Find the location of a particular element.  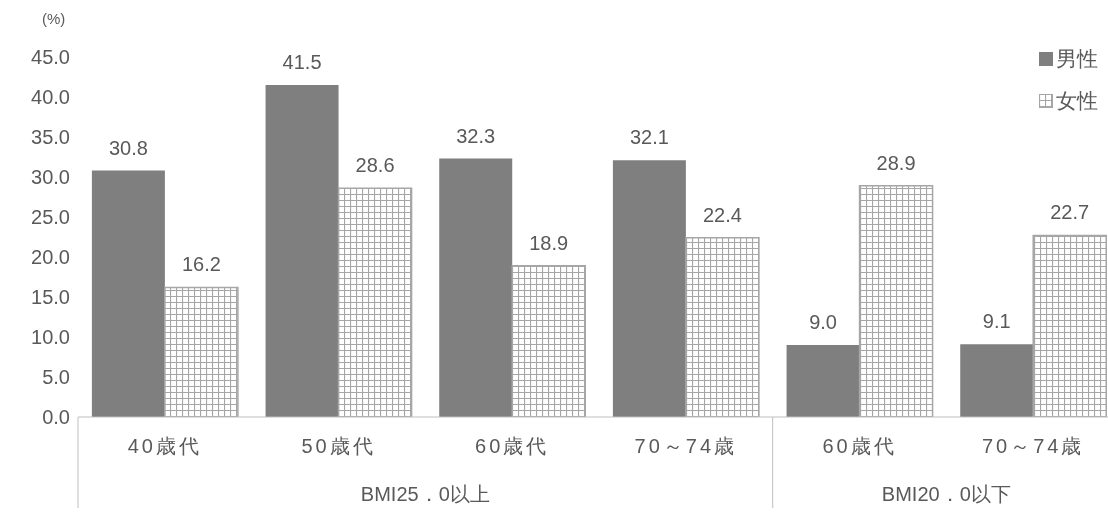

y-tick-label: 35.0 is located at coordinates (50, 137).